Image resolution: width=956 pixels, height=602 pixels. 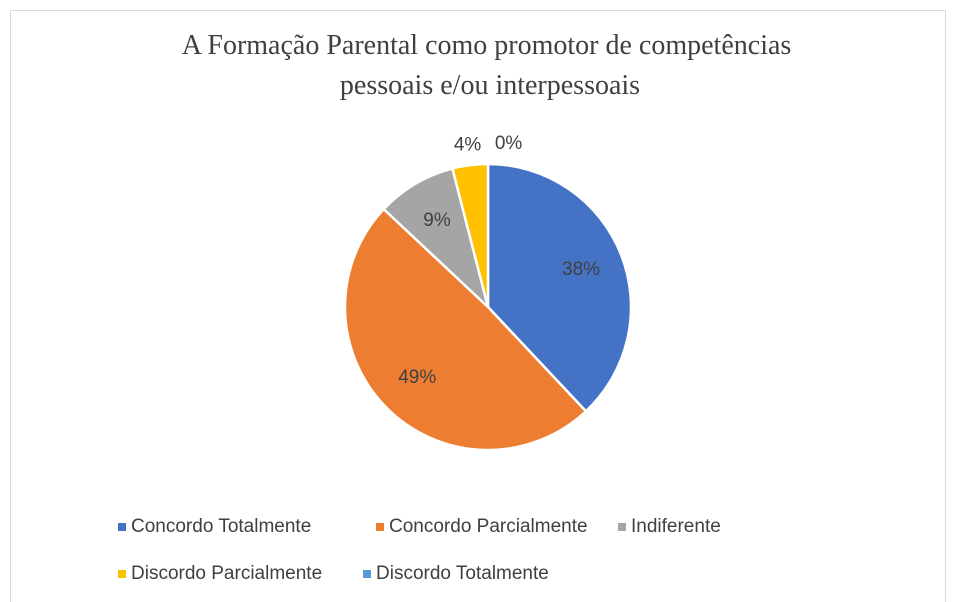 What do you see at coordinates (226, 573) in the screenshot?
I see `legend-label: Discordo Parcialmente` at bounding box center [226, 573].